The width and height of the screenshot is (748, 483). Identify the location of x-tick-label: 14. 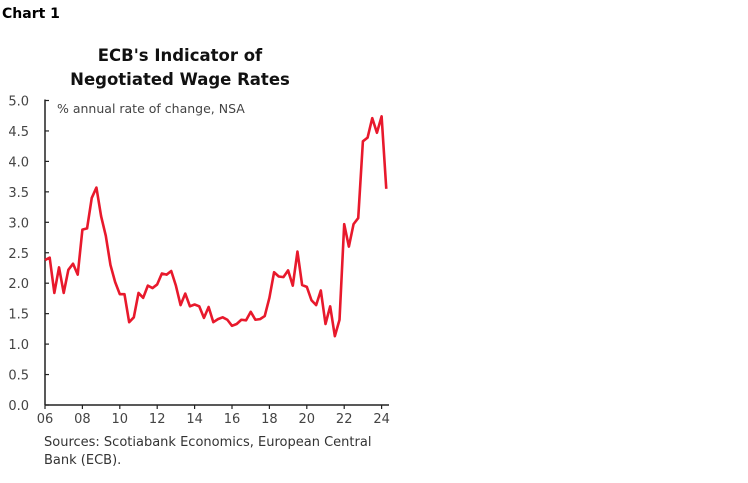
(194, 419).